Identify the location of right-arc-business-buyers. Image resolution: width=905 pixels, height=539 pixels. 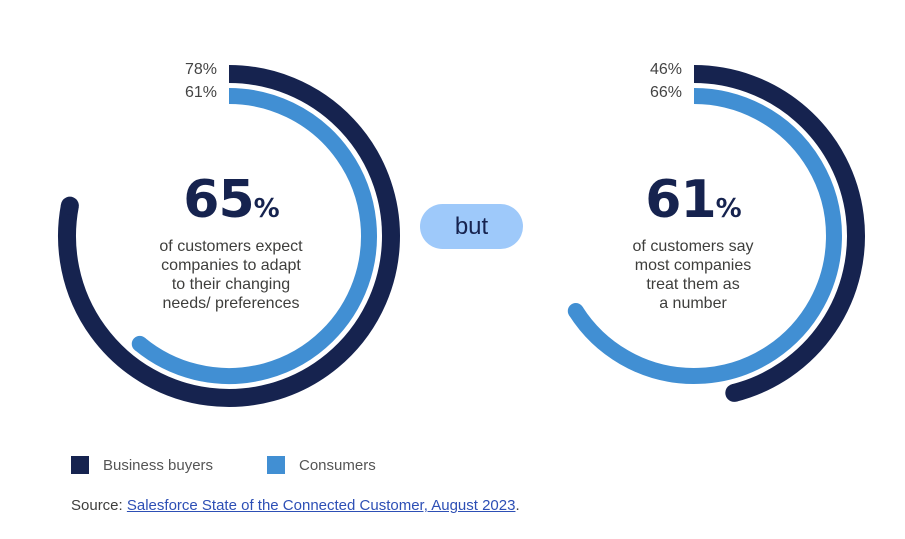
(779, 233).